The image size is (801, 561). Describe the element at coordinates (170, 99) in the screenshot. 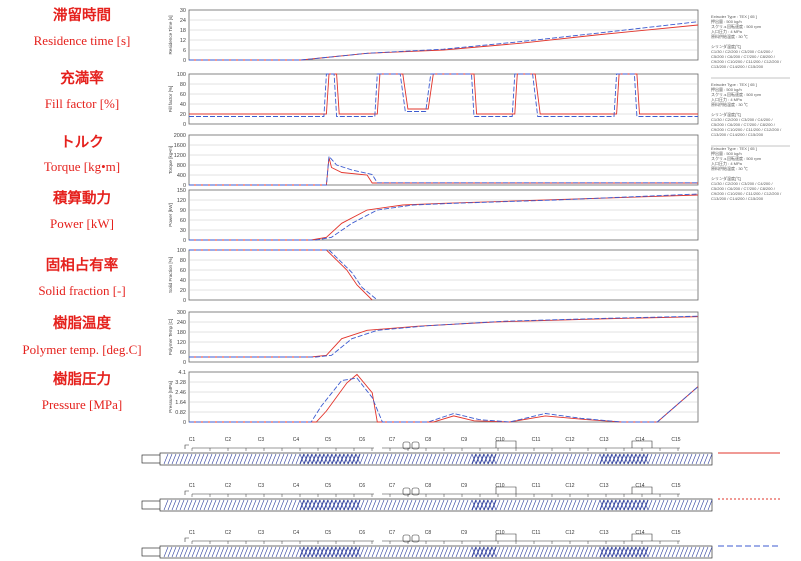

I see `y-axis-label: Fill factor [%]` at that location.